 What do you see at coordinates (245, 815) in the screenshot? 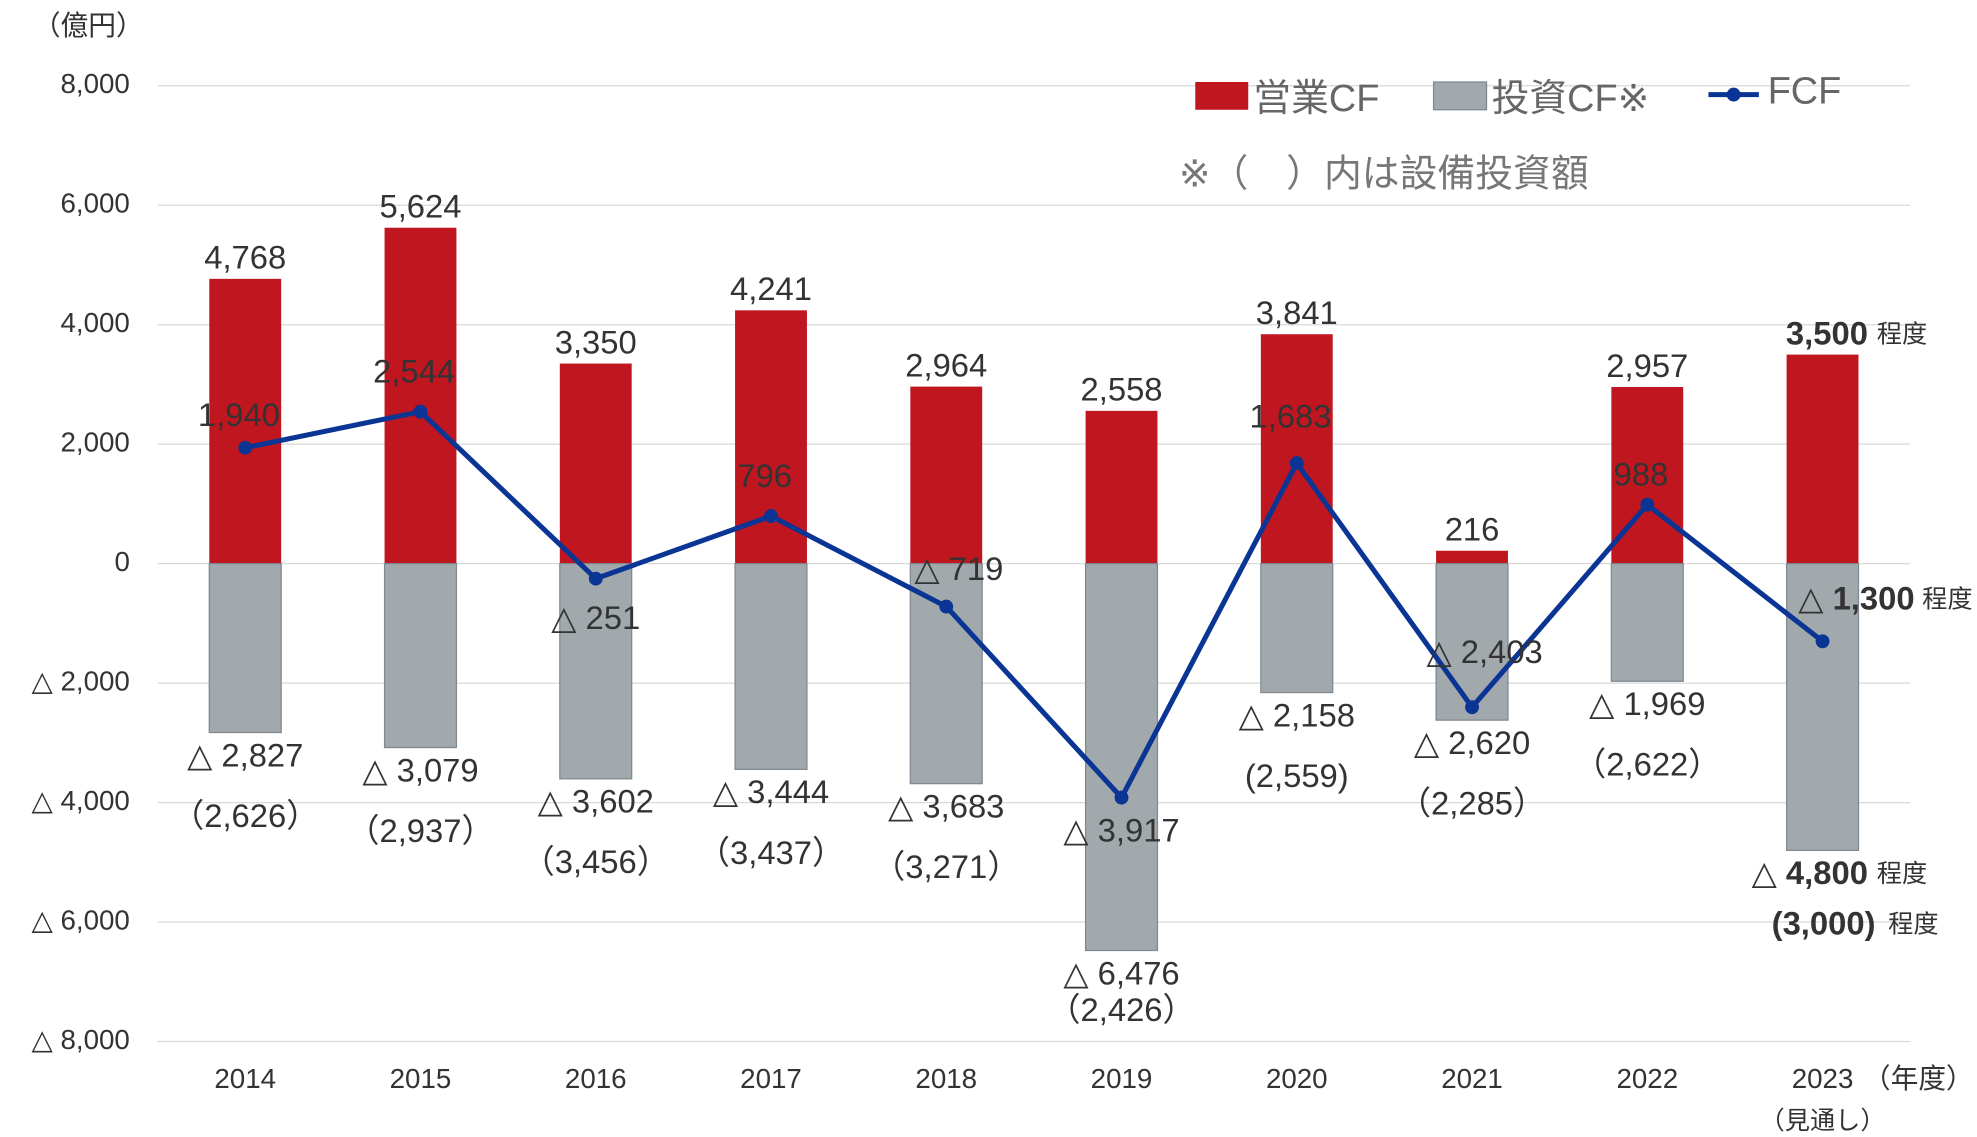
I see `capex-label: （2,626）` at bounding box center [245, 815].